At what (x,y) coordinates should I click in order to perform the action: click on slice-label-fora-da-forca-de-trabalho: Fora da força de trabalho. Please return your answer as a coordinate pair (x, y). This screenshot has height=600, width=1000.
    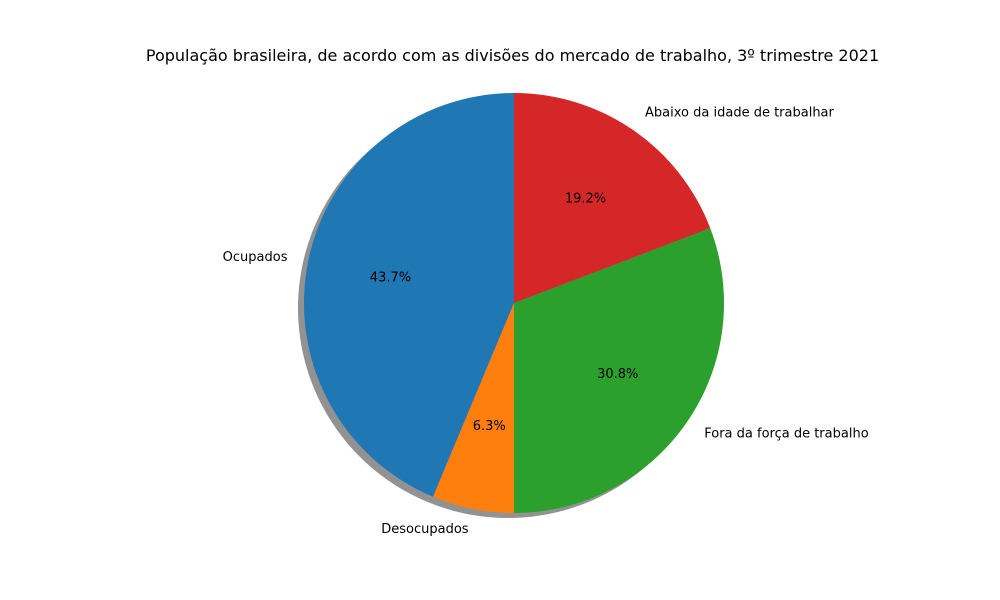
    Looking at the image, I should click on (786, 434).